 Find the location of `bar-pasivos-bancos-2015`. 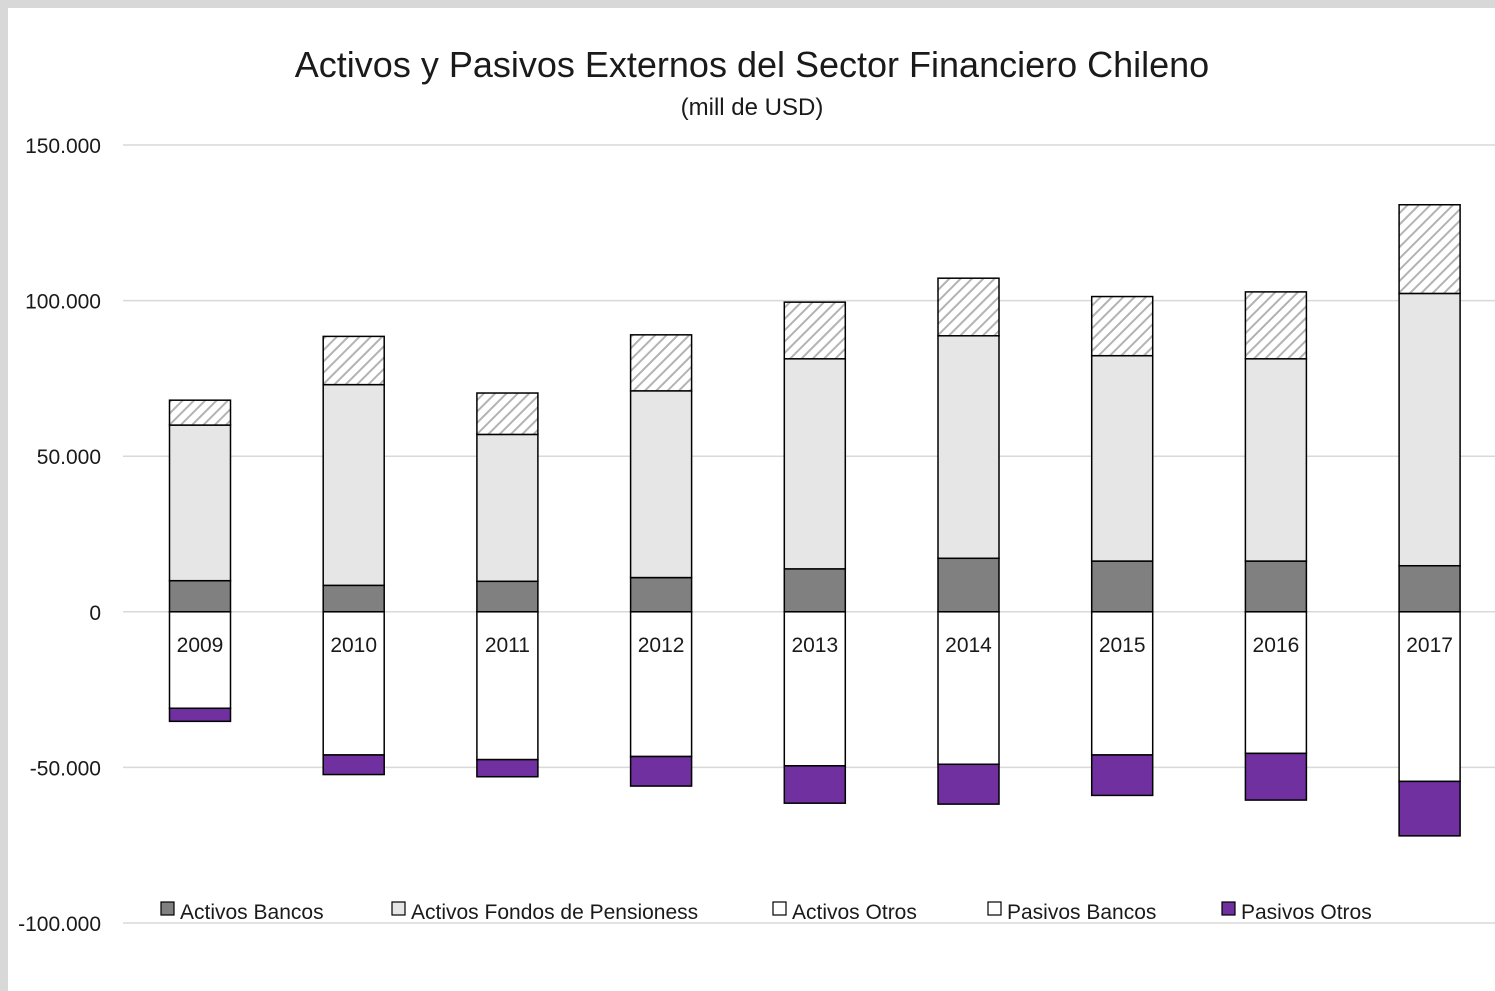

bar-pasivos-bancos-2015 is located at coordinates (1122, 683).